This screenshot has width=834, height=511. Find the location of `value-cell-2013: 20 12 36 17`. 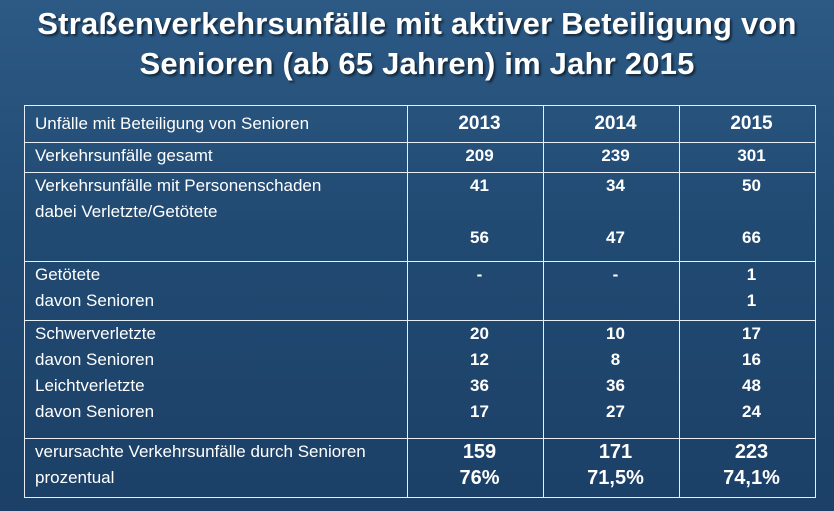

value-cell-2013: 20 12 36 17 is located at coordinates (475, 379).